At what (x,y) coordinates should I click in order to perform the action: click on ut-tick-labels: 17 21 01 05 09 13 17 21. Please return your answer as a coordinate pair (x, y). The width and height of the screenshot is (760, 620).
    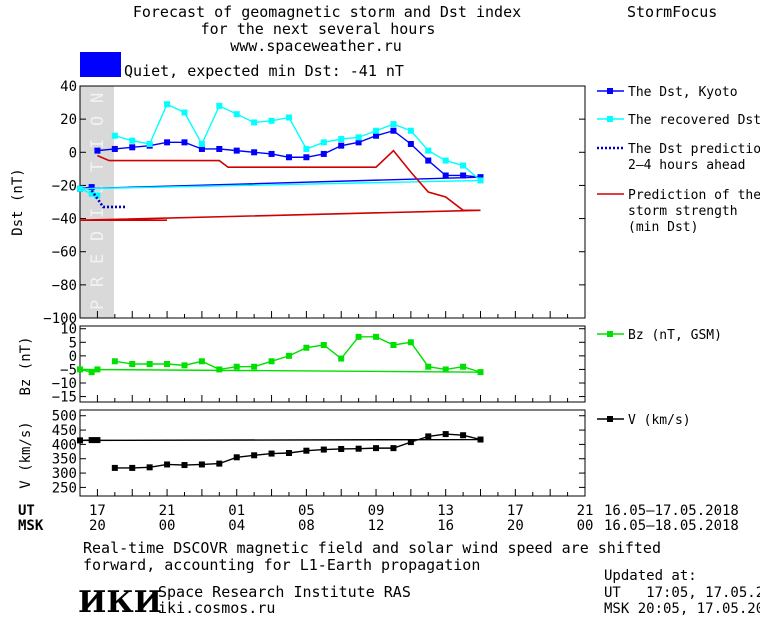
    Looking at the image, I should click on (341, 511).